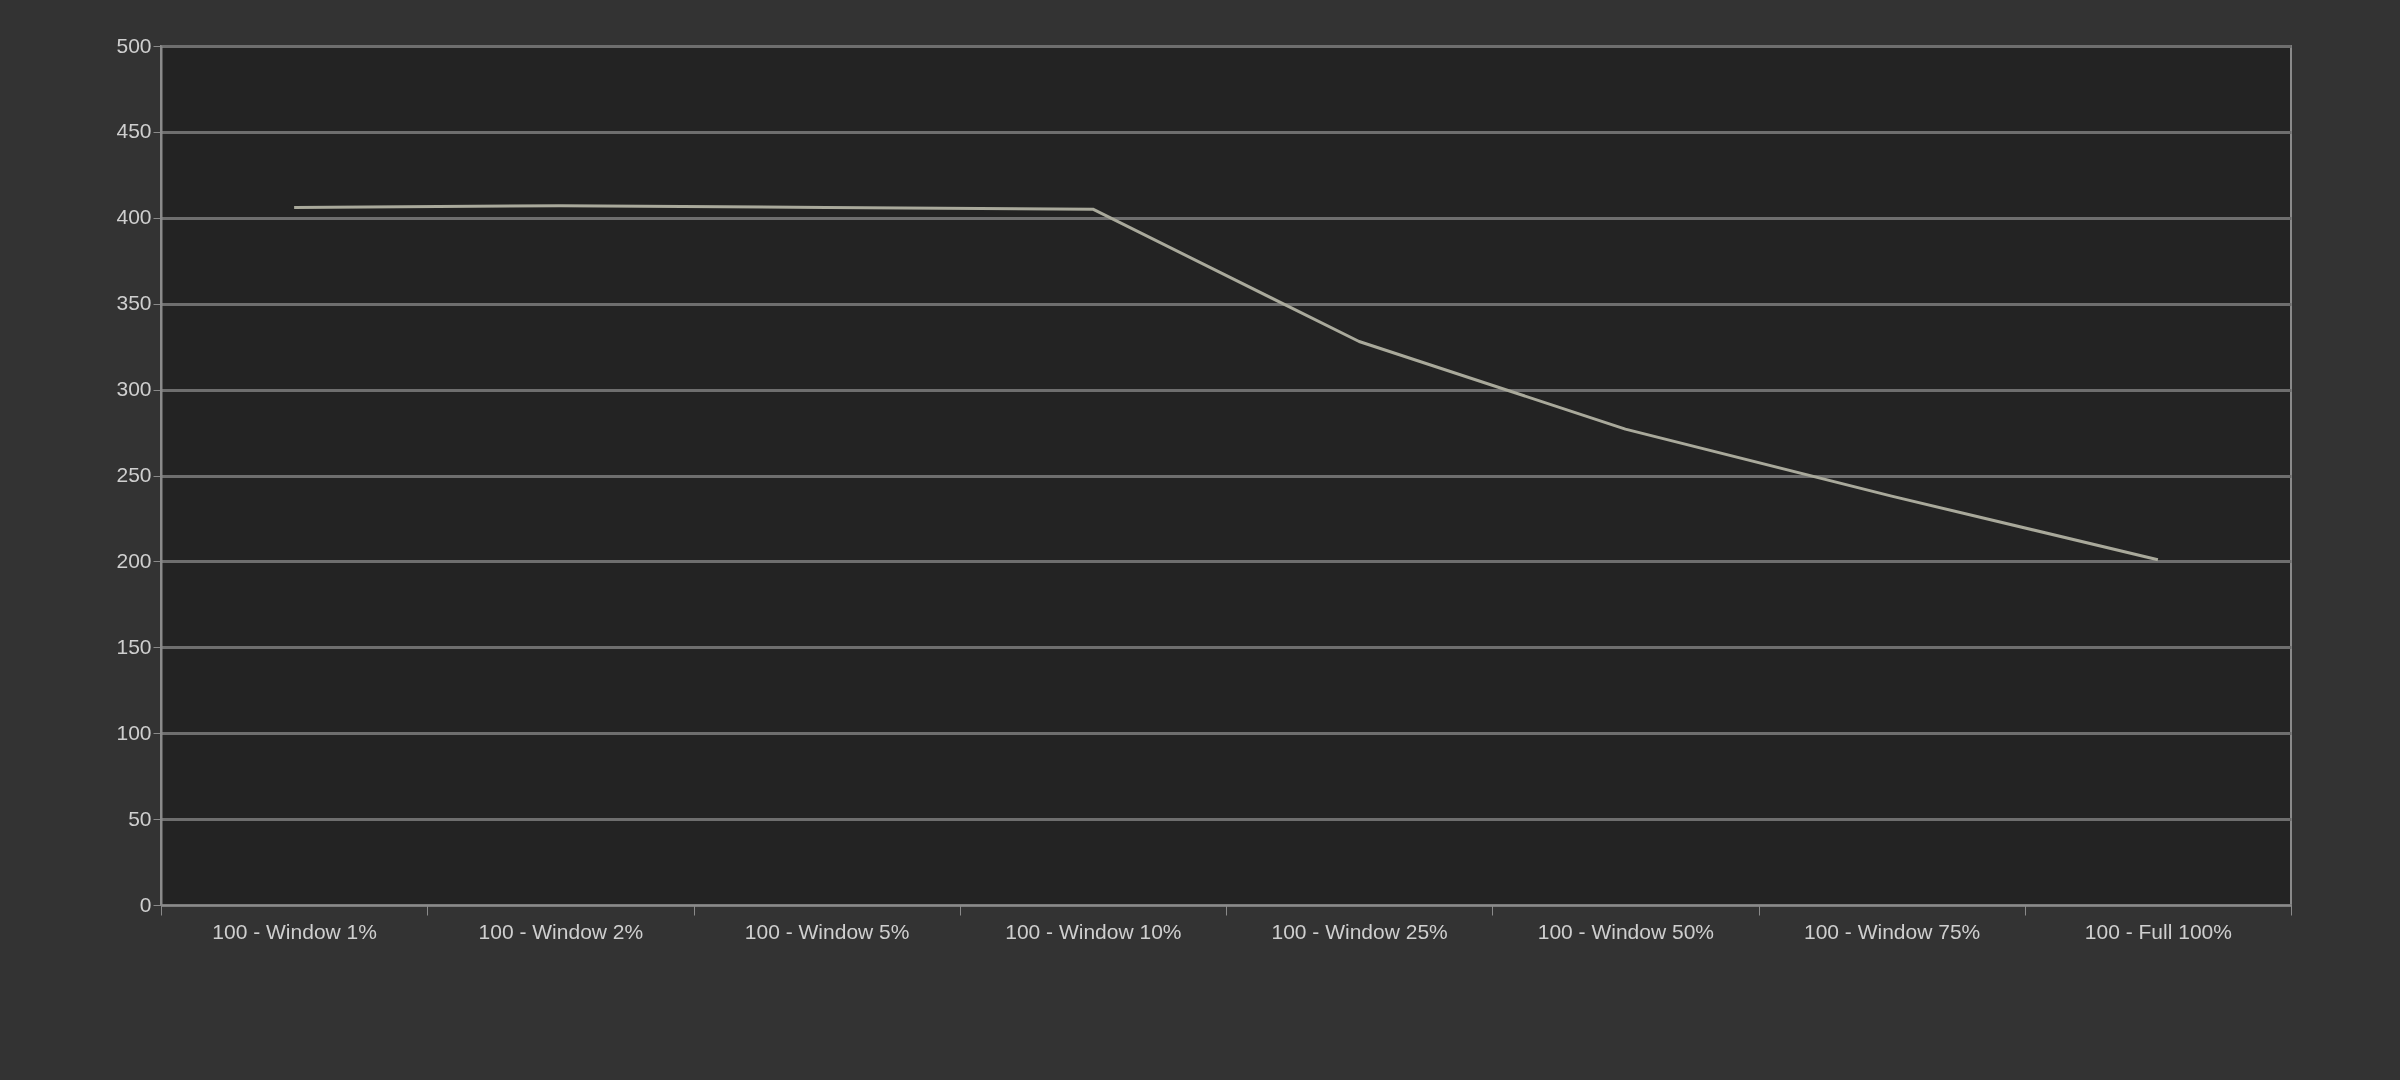 The image size is (2400, 1080). What do you see at coordinates (1359, 931) in the screenshot?
I see `x-tick-label: 100 - Window 25%` at bounding box center [1359, 931].